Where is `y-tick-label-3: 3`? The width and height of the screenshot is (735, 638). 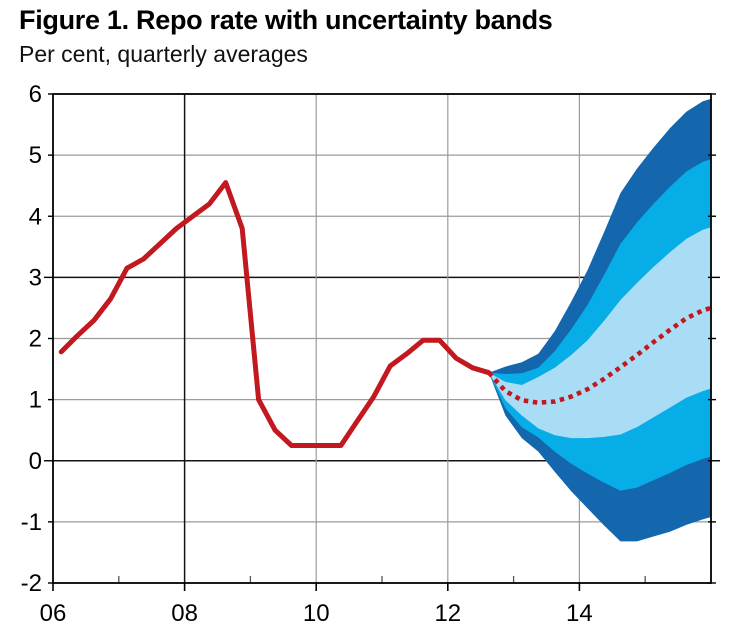 y-tick-label-3: 3 is located at coordinates (35, 277).